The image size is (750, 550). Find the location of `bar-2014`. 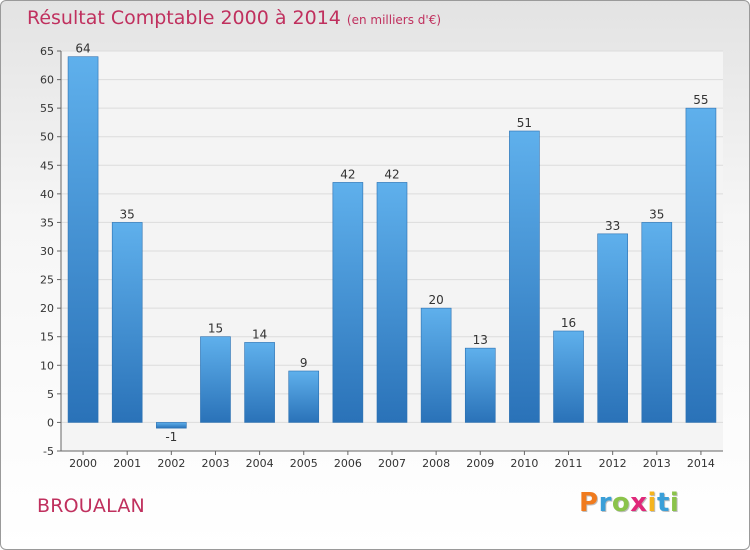

bar-2014 is located at coordinates (701, 265).